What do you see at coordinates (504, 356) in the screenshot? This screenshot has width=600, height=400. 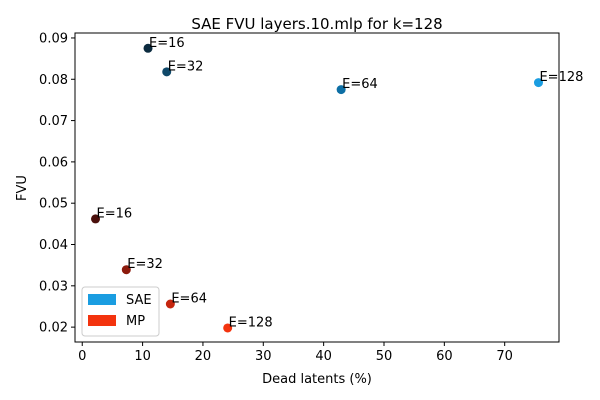 I see `x-tick-label: 70` at bounding box center [504, 356].